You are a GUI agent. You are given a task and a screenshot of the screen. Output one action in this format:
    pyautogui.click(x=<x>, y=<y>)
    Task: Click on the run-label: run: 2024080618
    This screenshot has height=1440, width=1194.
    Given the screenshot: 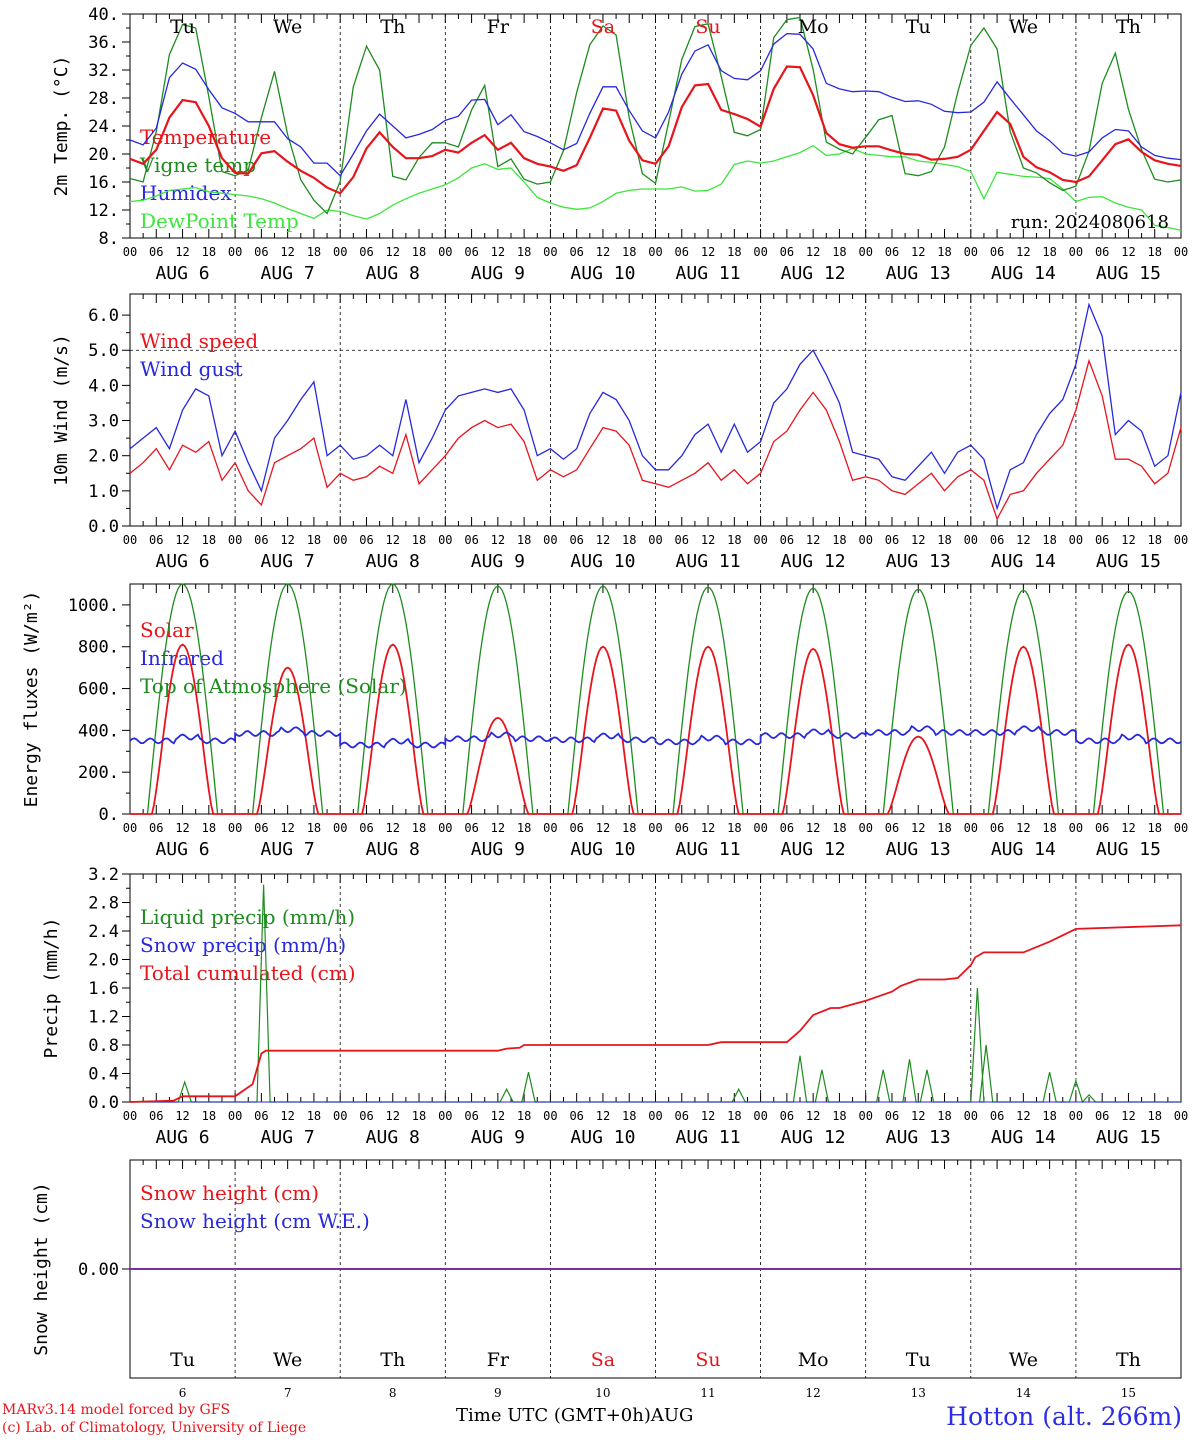 What is the action you would take?
    pyautogui.click(x=1090, y=222)
    